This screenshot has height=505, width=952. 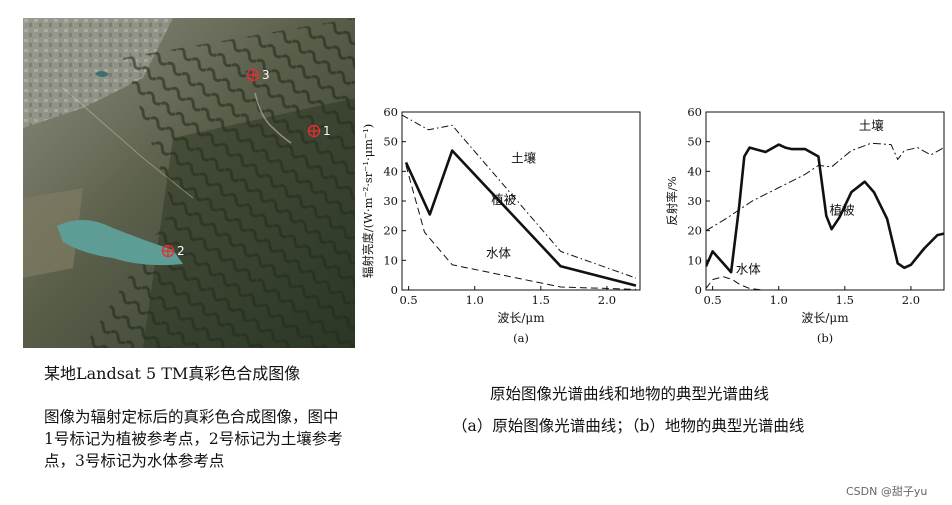 What do you see at coordinates (672, 200) in the screenshot?
I see `y-axis-label: 反射率/%` at bounding box center [672, 200].